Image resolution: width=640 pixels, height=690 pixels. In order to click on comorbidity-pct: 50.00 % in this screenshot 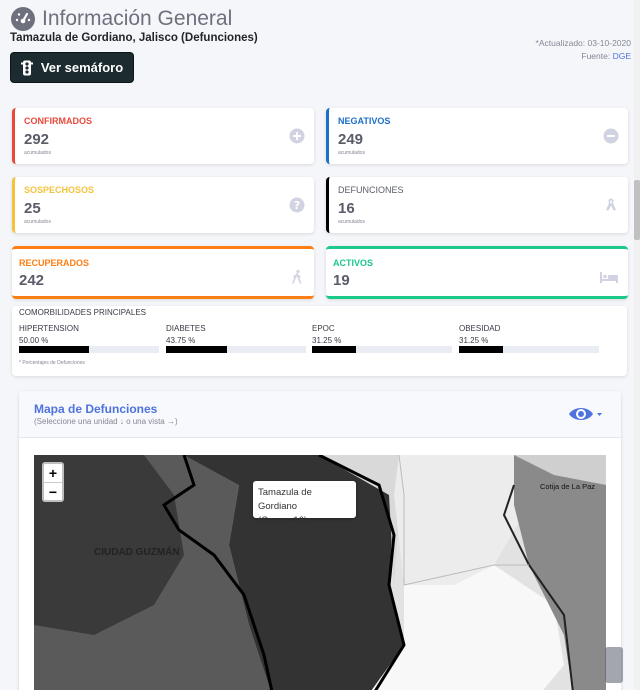, I will do `click(34, 340)`.